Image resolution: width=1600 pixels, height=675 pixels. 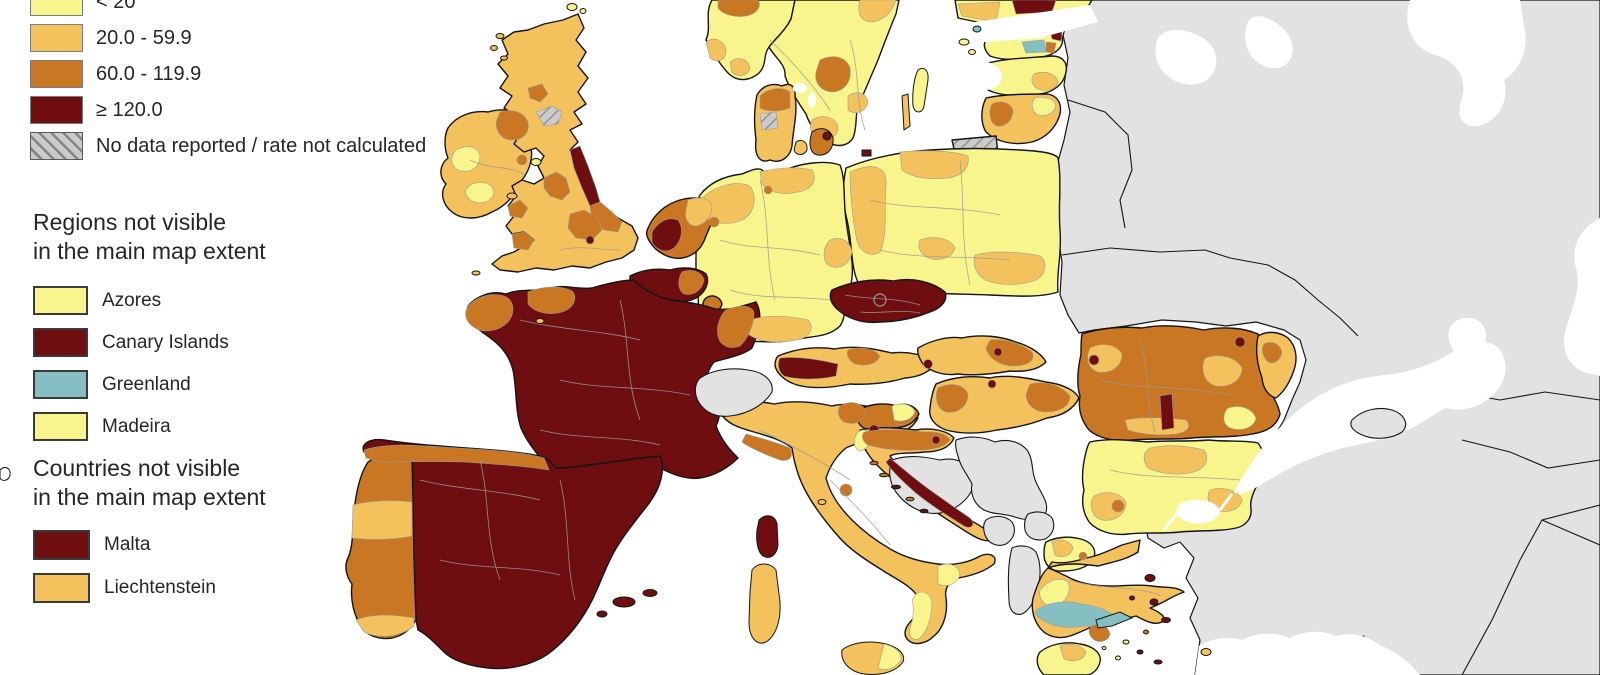 What do you see at coordinates (1222, 371) in the screenshot?
I see `region-romania-east` at bounding box center [1222, 371].